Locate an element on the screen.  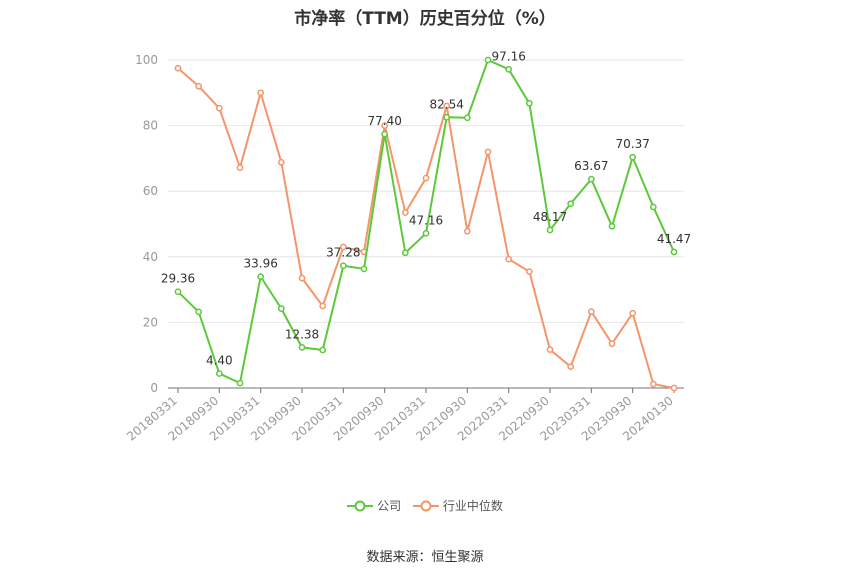
legend-item-company: 公司 is located at coordinates (374, 505).